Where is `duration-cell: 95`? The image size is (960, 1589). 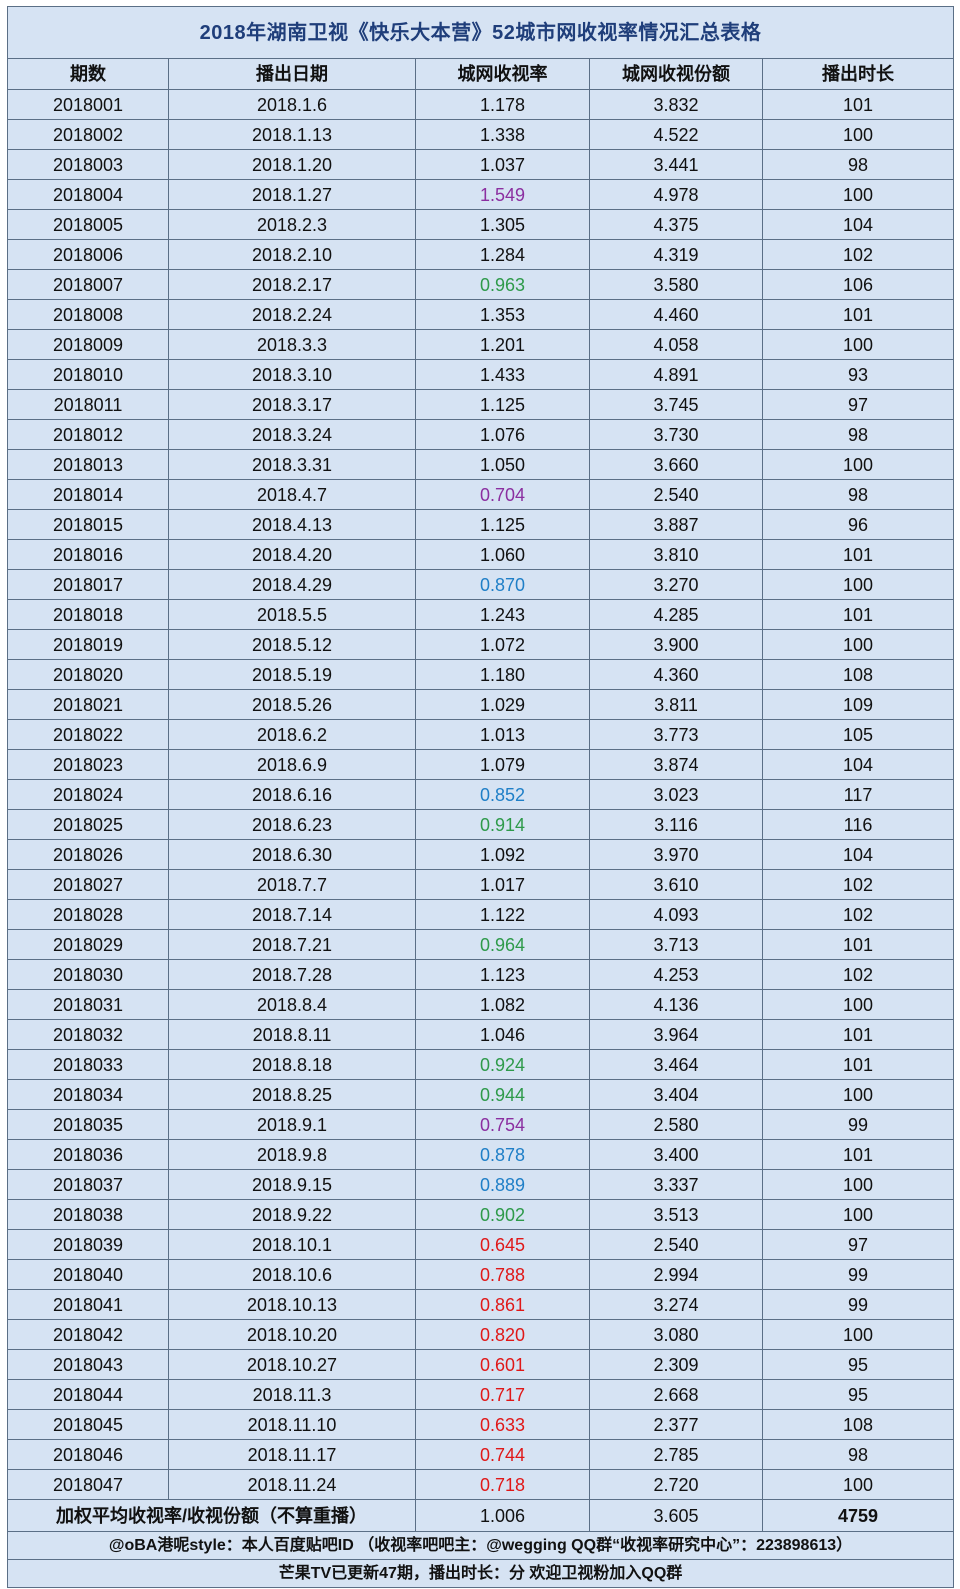 duration-cell: 95 is located at coordinates (858, 1394).